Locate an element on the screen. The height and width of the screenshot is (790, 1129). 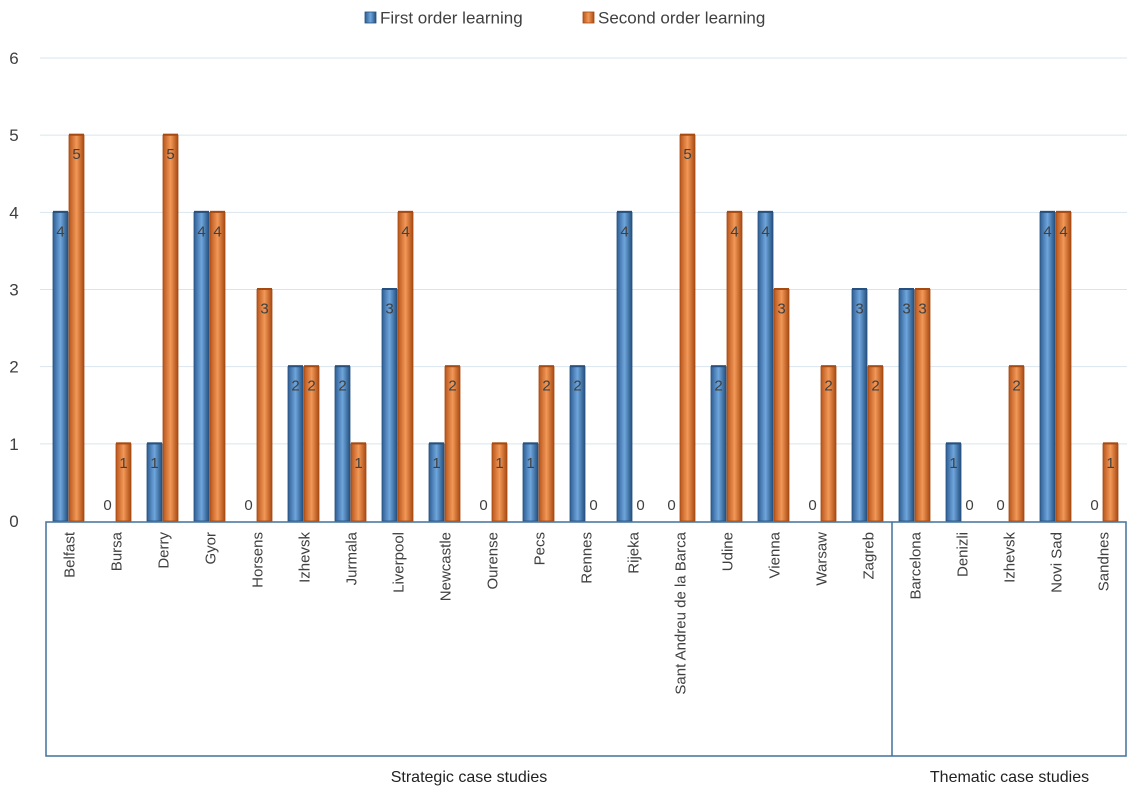
legend-label: Second order learning is located at coordinates (681, 18).